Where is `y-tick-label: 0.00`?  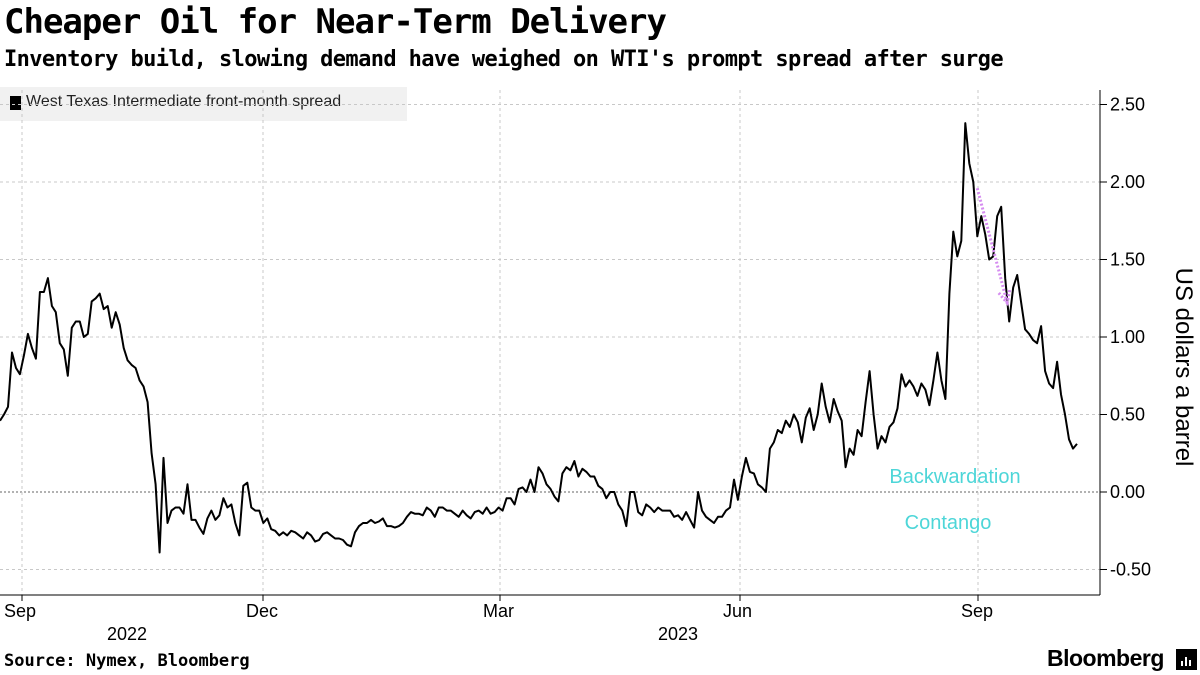 y-tick-label: 0.00 is located at coordinates (1127, 492).